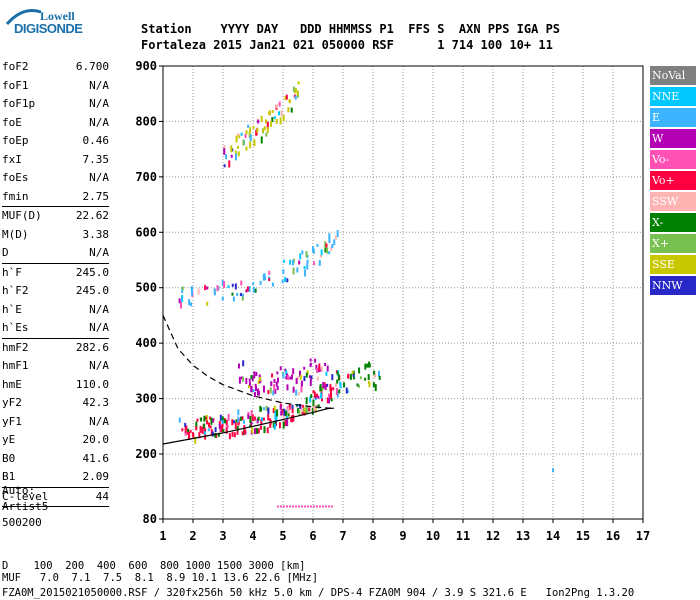 The height and width of the screenshot is (600, 700). I want to click on x-tick-label: 5, so click(282, 536).